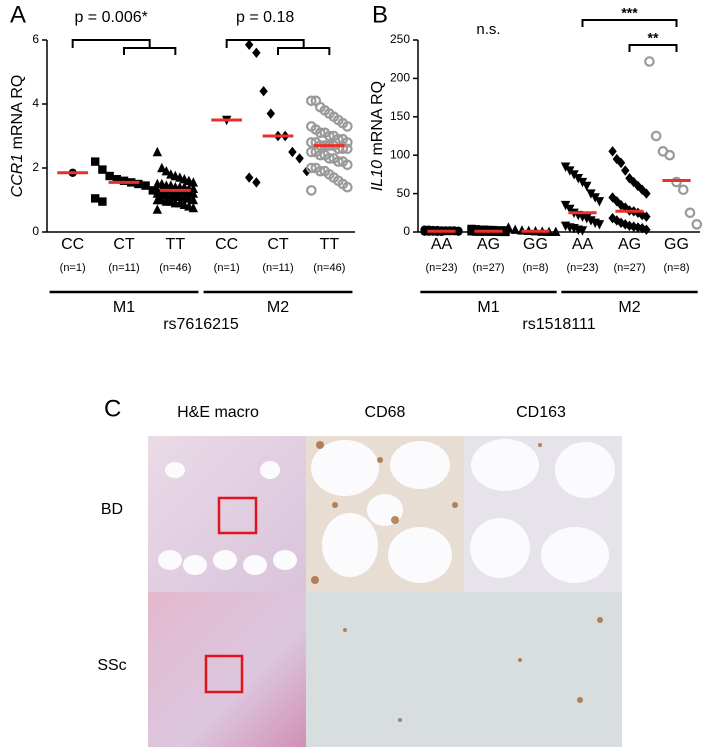 This screenshot has width=709, height=753. I want to click on column-header: CD163, so click(541, 412).